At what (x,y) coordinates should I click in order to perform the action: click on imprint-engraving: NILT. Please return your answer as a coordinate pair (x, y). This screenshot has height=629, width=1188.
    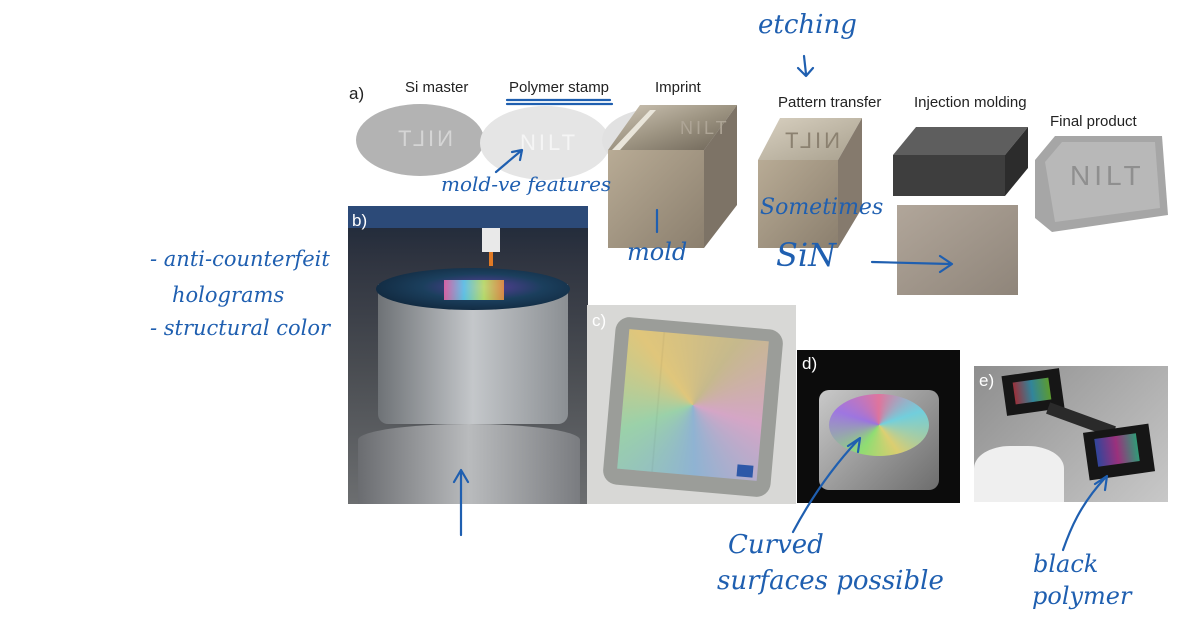
    Looking at the image, I should click on (705, 128).